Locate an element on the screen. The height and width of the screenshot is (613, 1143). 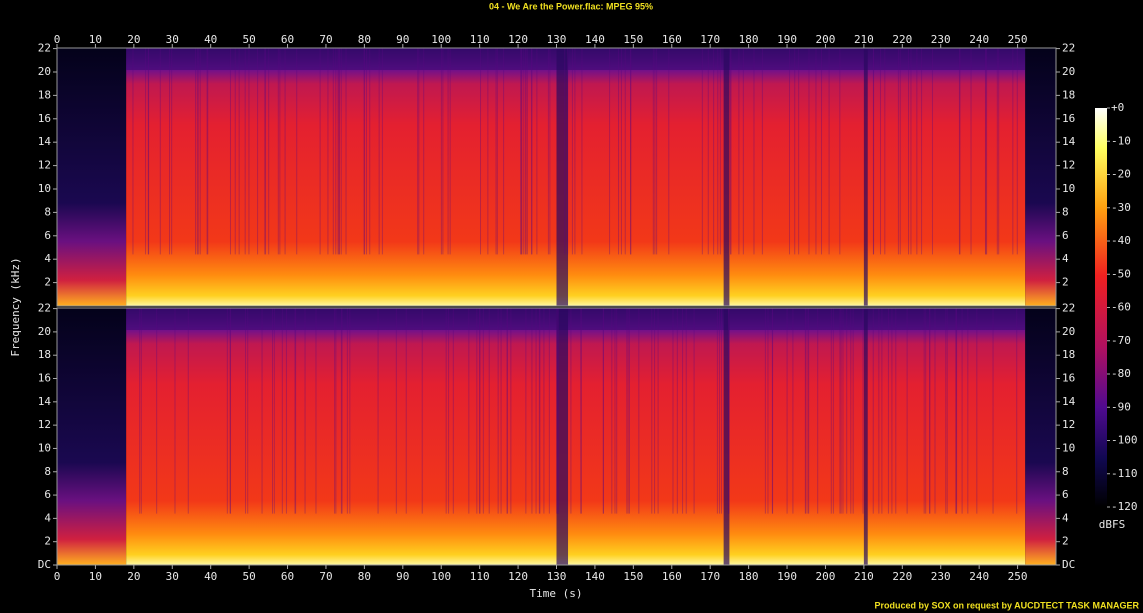
y-tick-label: 14 is located at coordinates (45, 401).